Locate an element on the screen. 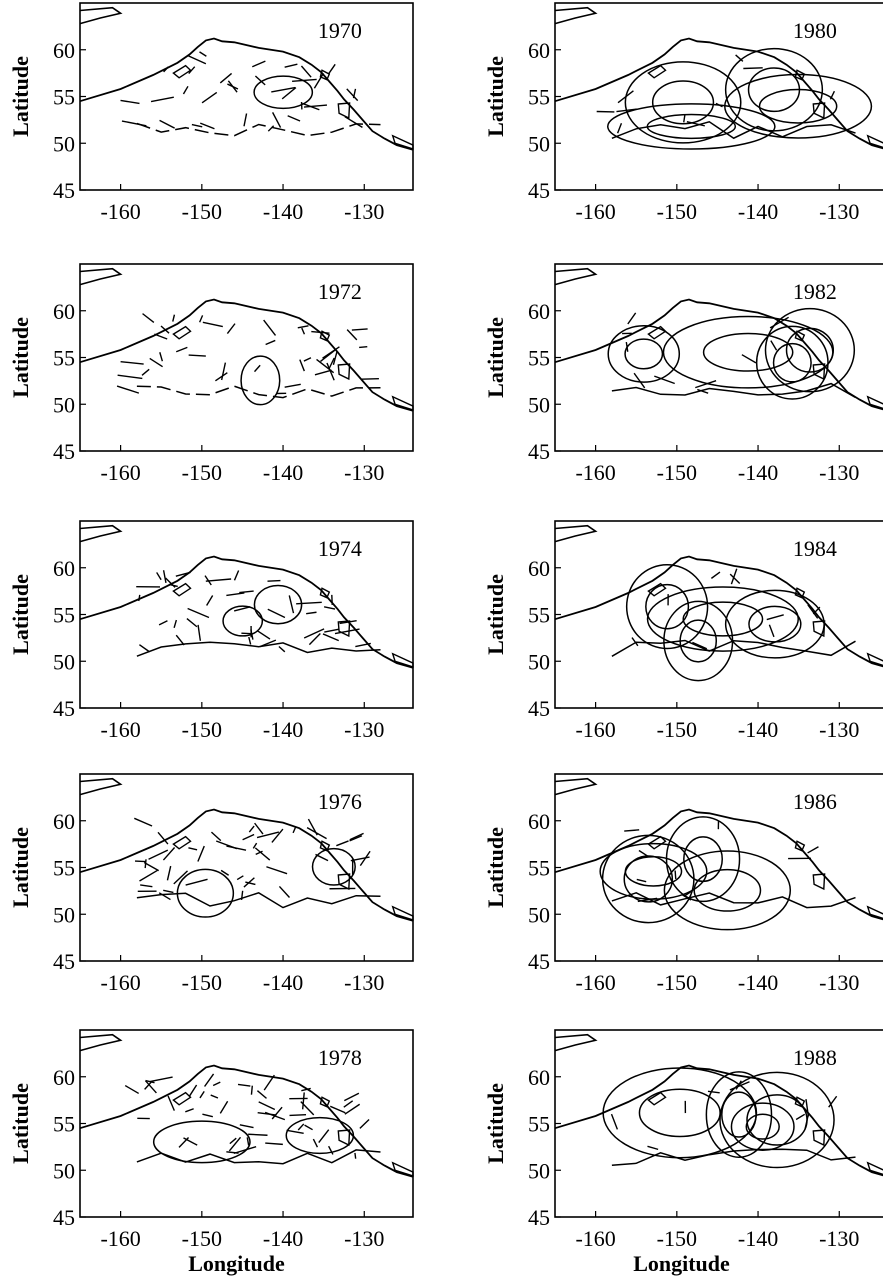 The width and height of the screenshot is (883, 1277). map-panel-1982: 45 50 55 60 -160 -150 -140 -130 Latitude 1982 is located at coordinates (683, 374).